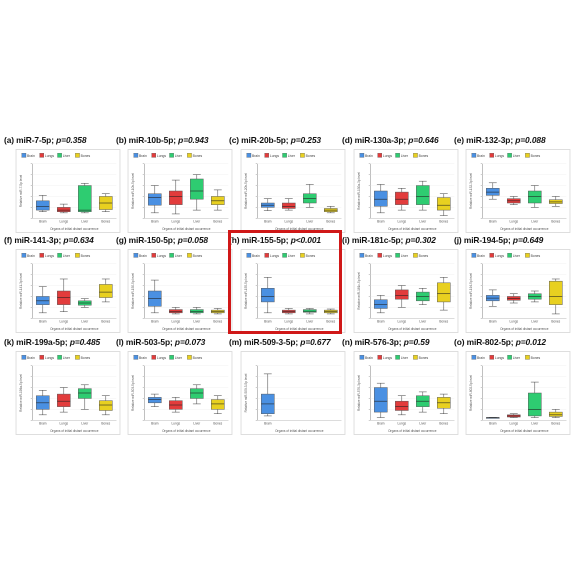  What do you see at coordinates (38, 240) in the screenshot?
I see `mirna-name: miR-141-3p;` at bounding box center [38, 240].